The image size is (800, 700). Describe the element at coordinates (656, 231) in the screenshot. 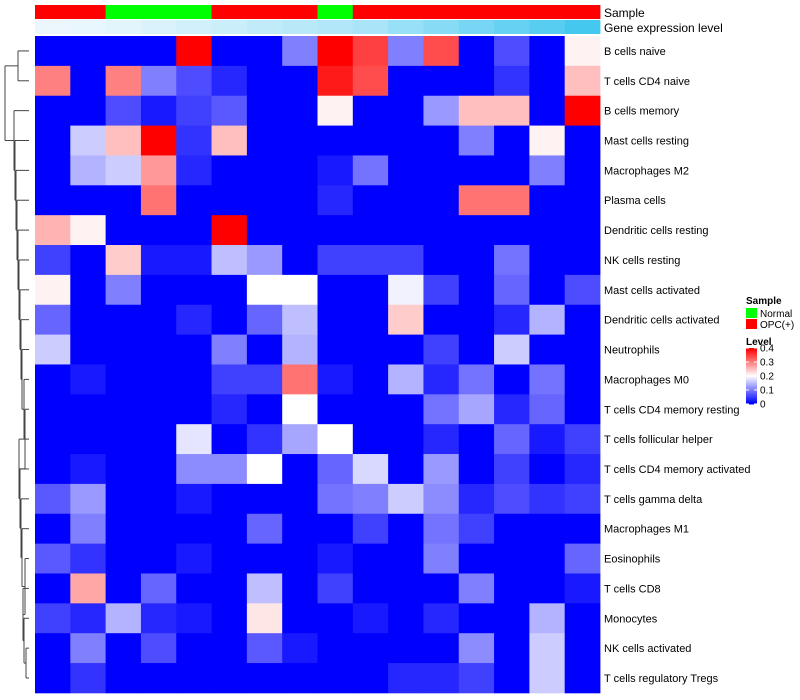

I see `row-label: Dendritic cells resting` at that location.